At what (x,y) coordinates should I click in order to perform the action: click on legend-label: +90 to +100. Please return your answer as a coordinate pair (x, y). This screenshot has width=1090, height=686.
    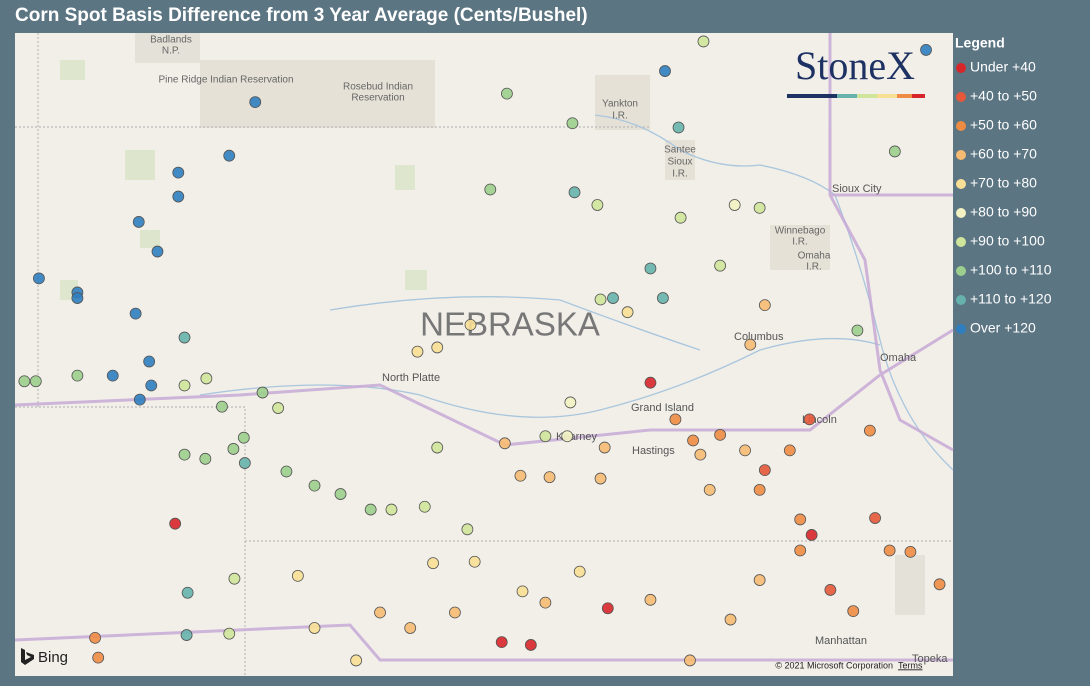
    Looking at the image, I should click on (1007, 241).